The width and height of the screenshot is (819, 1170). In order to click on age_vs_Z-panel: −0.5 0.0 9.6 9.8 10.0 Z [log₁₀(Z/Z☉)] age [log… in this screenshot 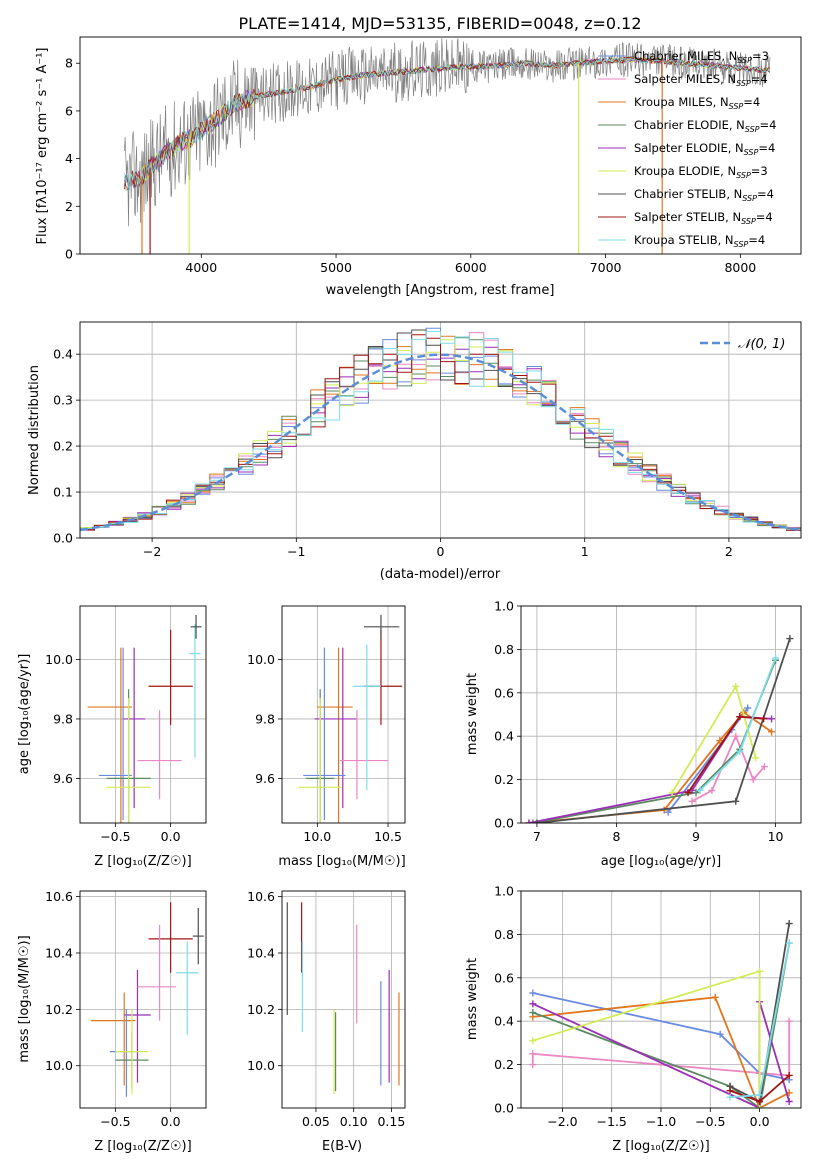, I will do `click(112, 737)`.